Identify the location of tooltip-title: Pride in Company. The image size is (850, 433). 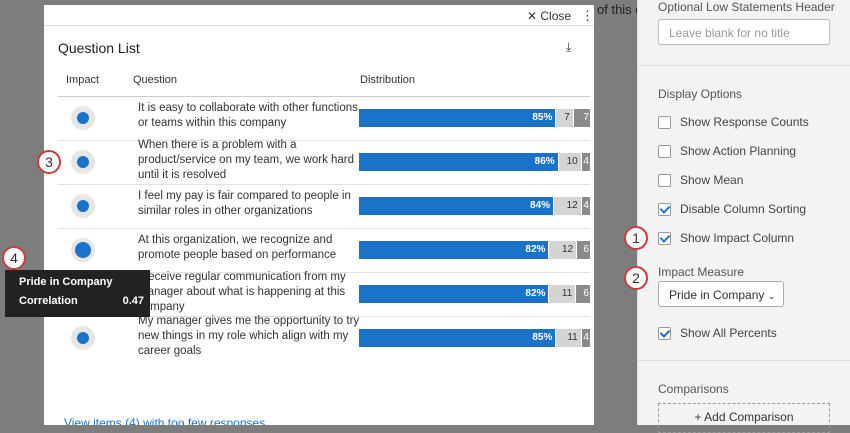
(66, 282).